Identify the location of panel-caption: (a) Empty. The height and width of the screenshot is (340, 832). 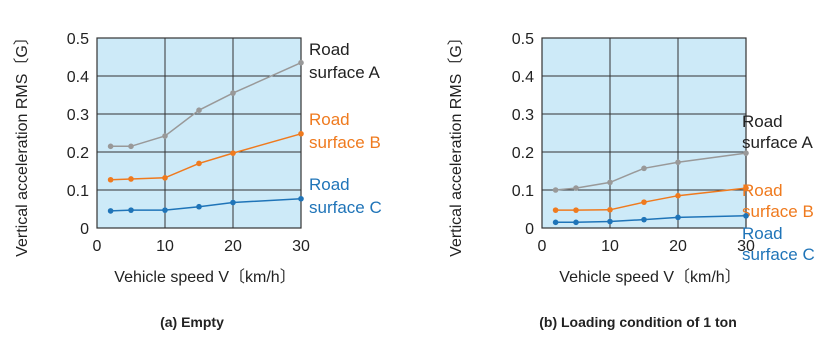
(192, 322).